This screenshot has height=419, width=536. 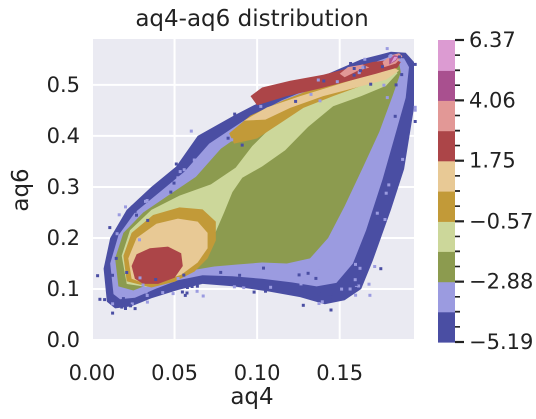 I want to click on x-axis-ticks: 0.00 0.05 0.10 0.15, so click(x=216, y=373).